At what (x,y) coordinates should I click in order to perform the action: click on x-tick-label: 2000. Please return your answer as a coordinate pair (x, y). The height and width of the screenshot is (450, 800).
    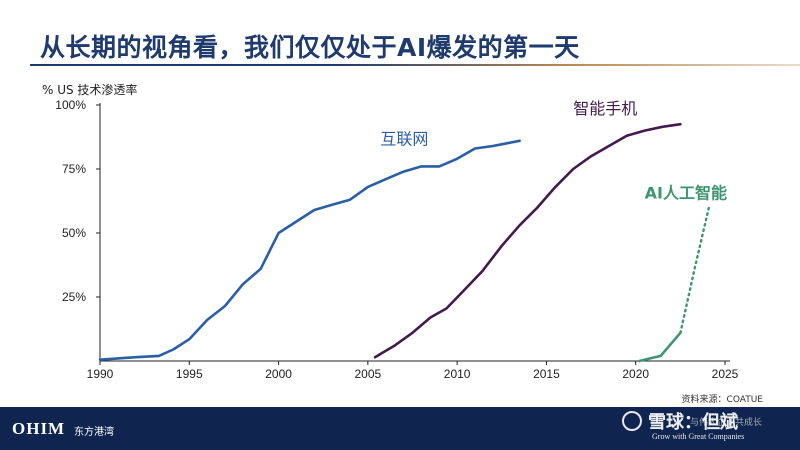
    Looking at the image, I should click on (278, 374).